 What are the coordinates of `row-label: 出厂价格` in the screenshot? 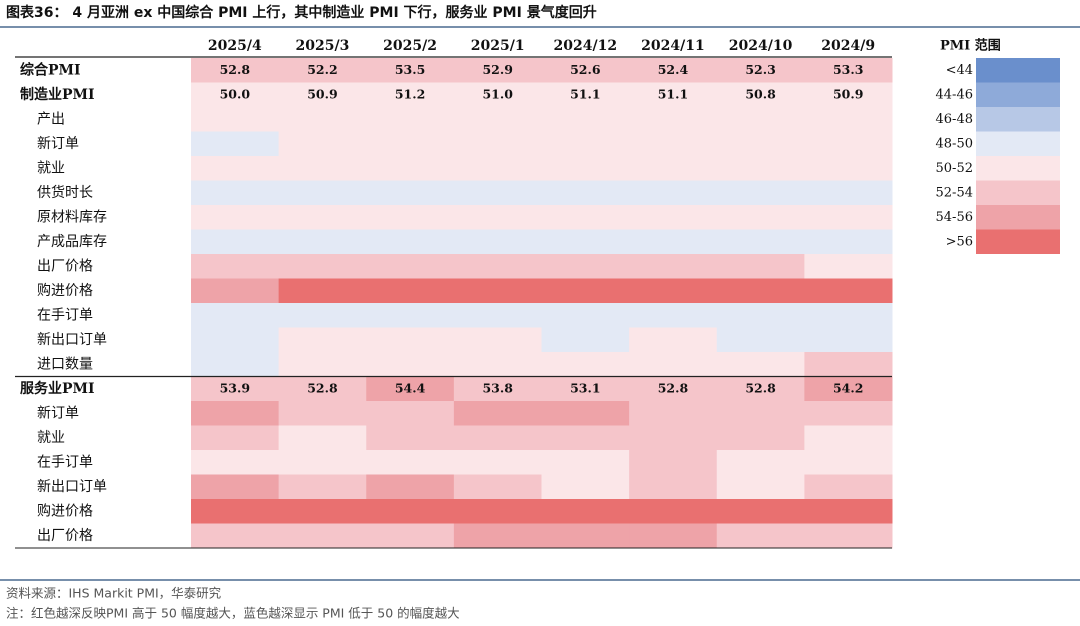 It's located at (65, 266).